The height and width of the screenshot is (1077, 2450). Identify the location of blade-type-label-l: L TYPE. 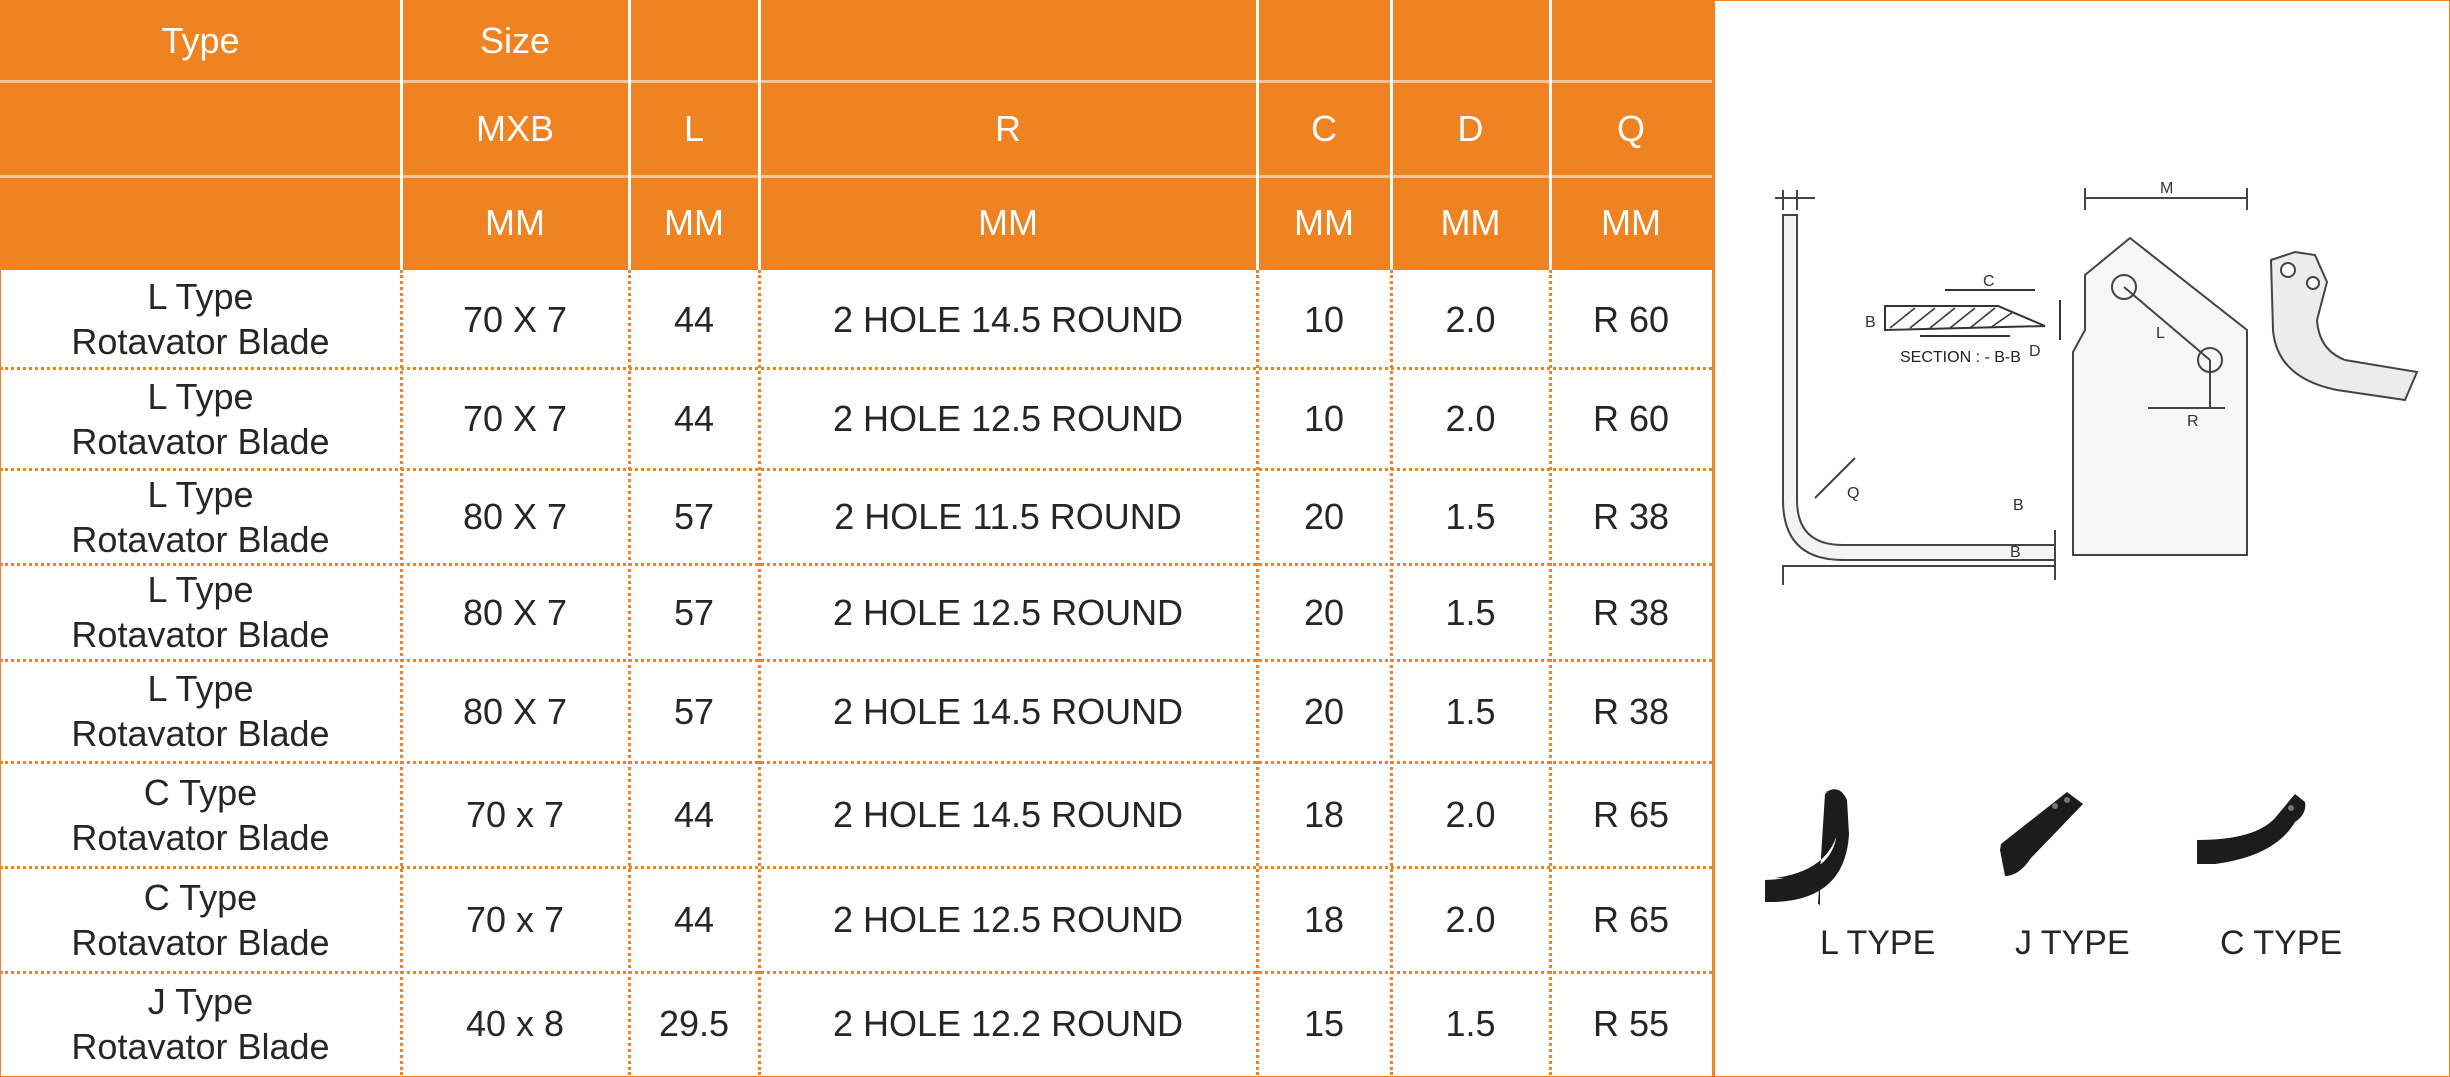
(1878, 943).